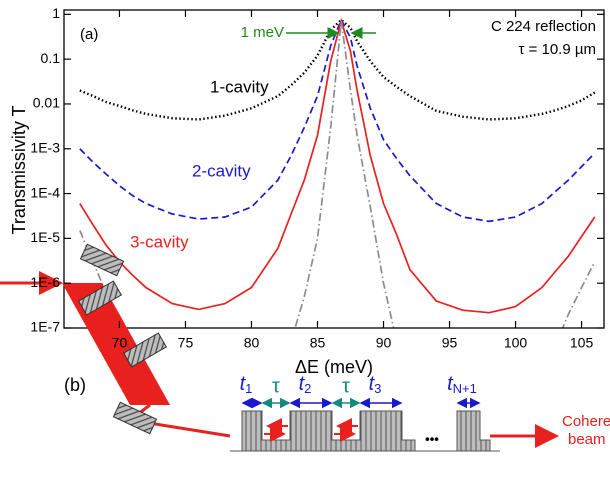 The width and height of the screenshot is (610, 489). What do you see at coordinates (334, 367) in the screenshot?
I see `x-axis-label: ΔE (meV)` at bounding box center [334, 367].